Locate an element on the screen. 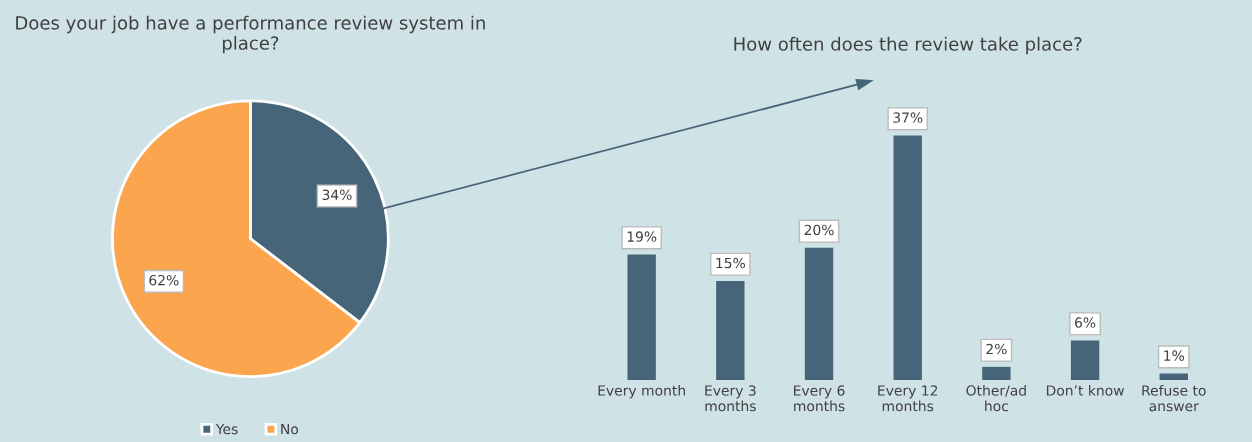 The image size is (1252, 442). x-tick-label: Every 3 months is located at coordinates (730, 398).